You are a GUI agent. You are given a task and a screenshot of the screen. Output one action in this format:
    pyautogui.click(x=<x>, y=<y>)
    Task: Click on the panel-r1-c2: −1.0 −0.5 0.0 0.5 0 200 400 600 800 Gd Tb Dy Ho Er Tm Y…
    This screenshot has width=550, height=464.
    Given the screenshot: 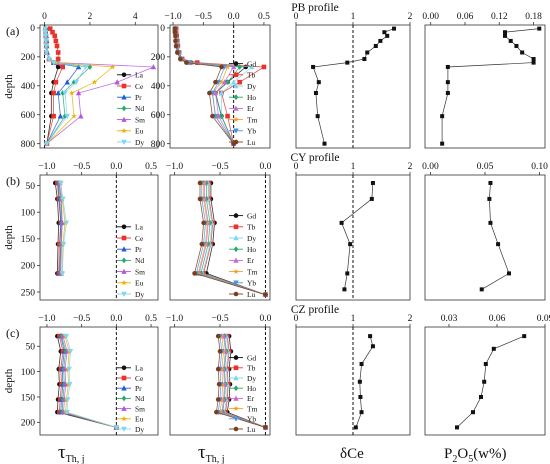 What is the action you would take?
    pyautogui.click(x=211, y=81)
    